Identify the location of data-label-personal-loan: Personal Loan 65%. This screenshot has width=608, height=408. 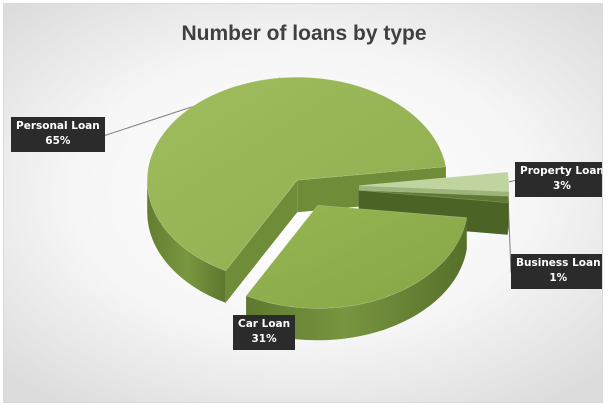
(58, 134).